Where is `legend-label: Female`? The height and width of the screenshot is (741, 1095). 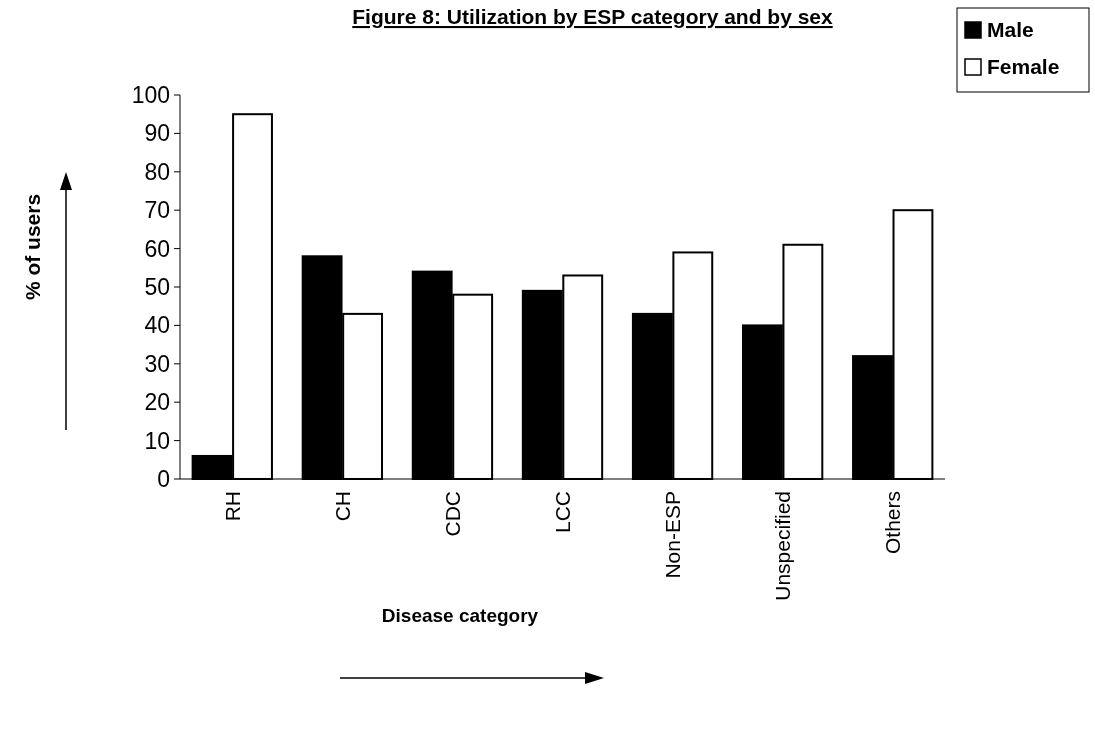 legend-label: Female is located at coordinates (1023, 67).